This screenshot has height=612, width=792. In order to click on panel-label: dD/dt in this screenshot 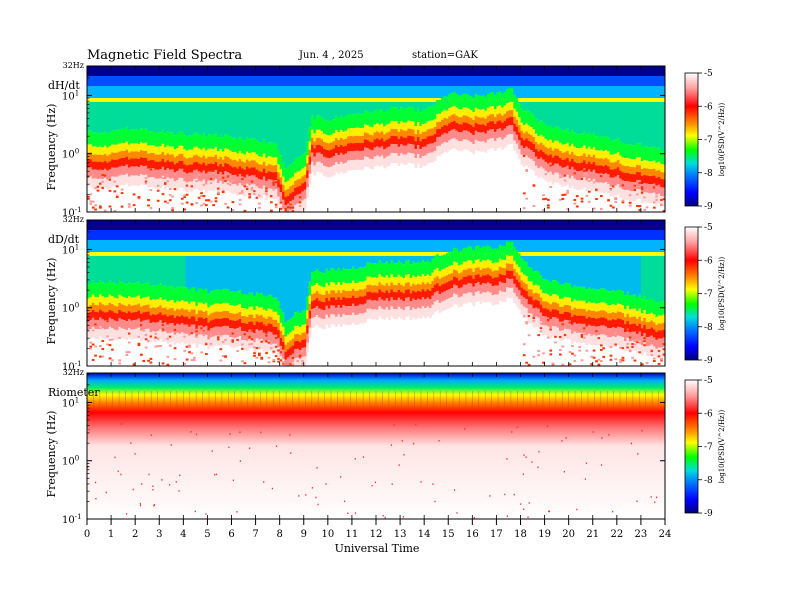, I will do `click(64, 239)`.